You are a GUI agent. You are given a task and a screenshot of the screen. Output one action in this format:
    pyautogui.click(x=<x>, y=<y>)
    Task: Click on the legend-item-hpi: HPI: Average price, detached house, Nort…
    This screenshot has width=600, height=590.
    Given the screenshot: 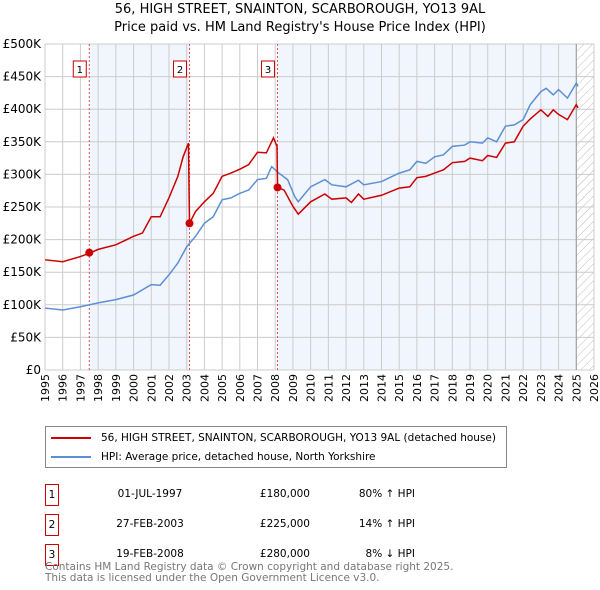 What is the action you would take?
    pyautogui.click(x=213, y=457)
    